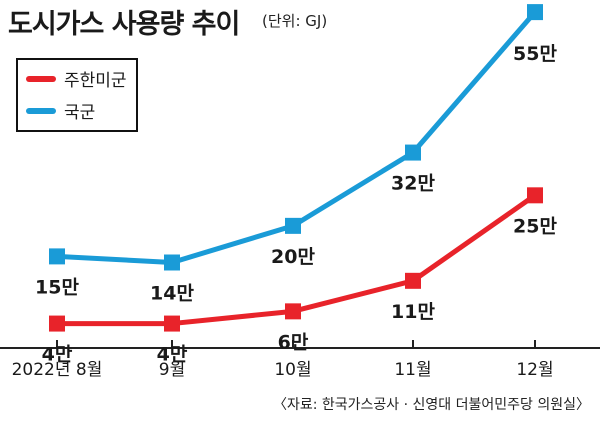 Image resolution: width=600 pixels, height=424 pixels. I want to click on data-label: 6만, so click(293, 342).